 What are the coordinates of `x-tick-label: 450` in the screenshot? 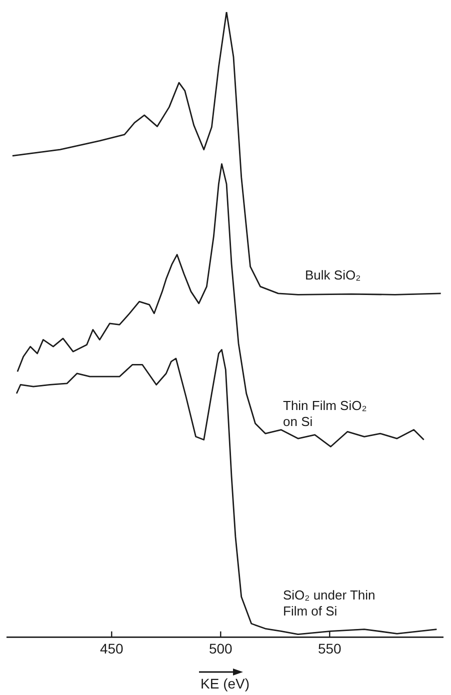 It's located at (112, 648).